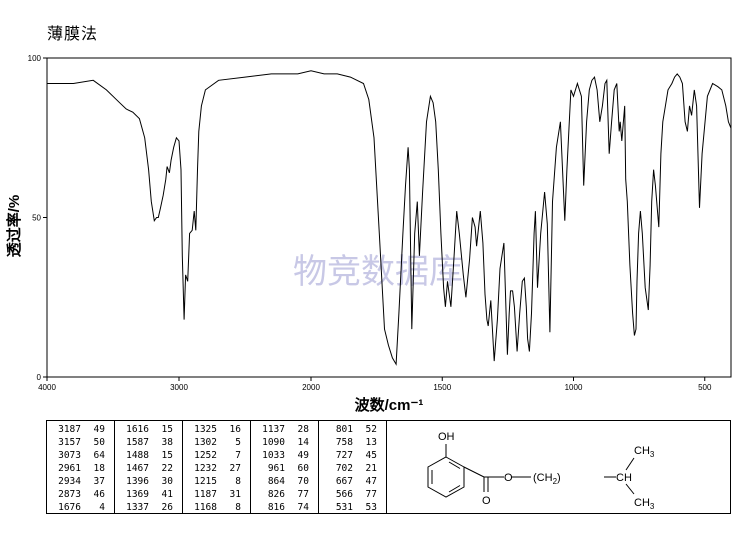  I want to click on peak-table-row: 1325 16, so click(216, 429).